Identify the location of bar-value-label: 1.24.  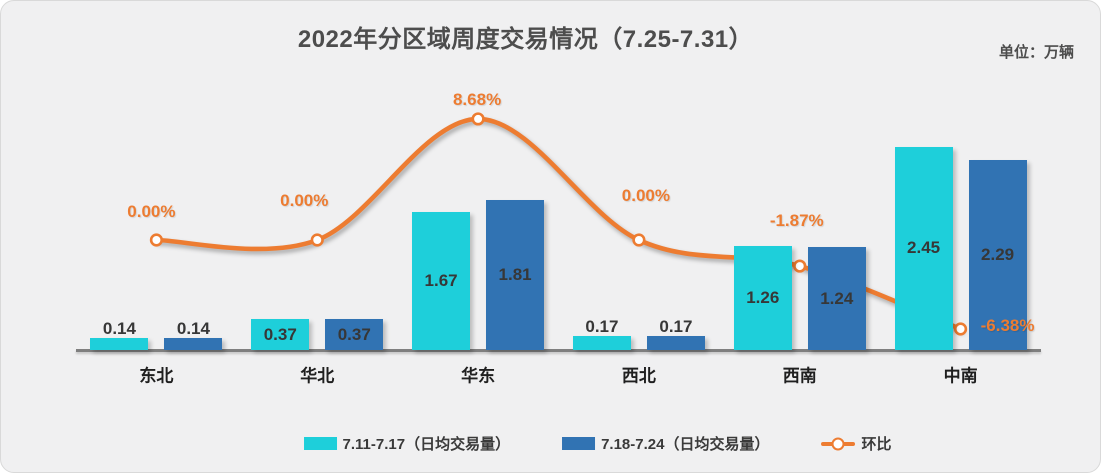
(837, 298).